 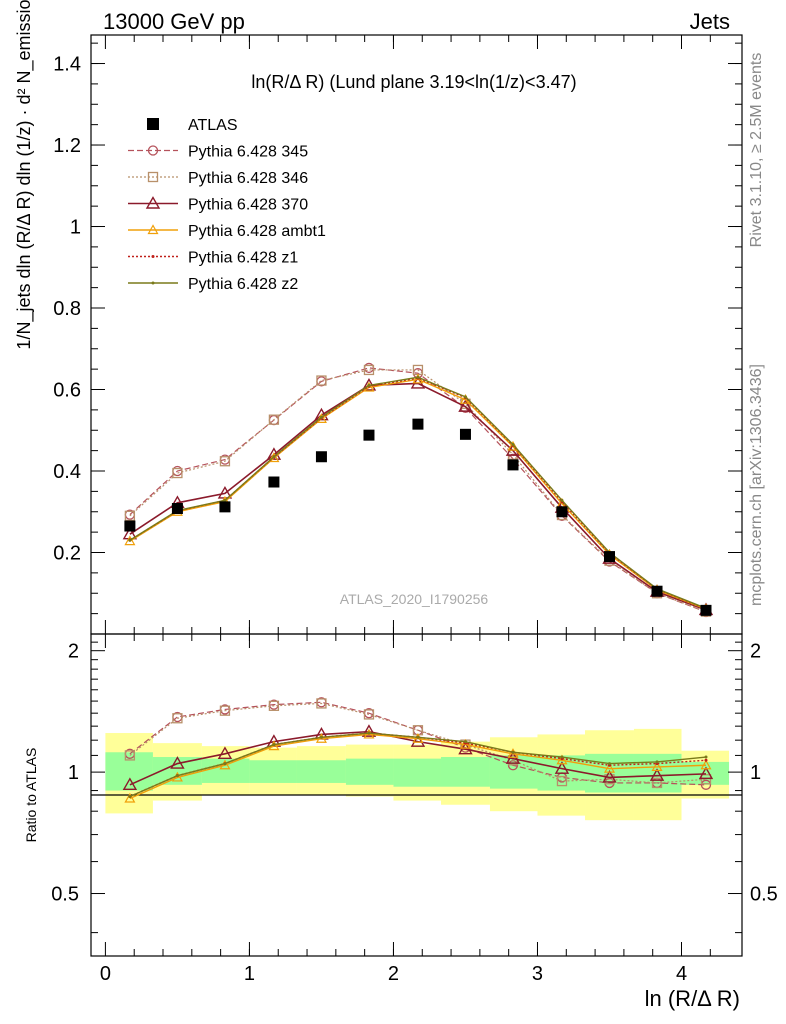 I want to click on ratio-line-p346, so click(x=418, y=743).